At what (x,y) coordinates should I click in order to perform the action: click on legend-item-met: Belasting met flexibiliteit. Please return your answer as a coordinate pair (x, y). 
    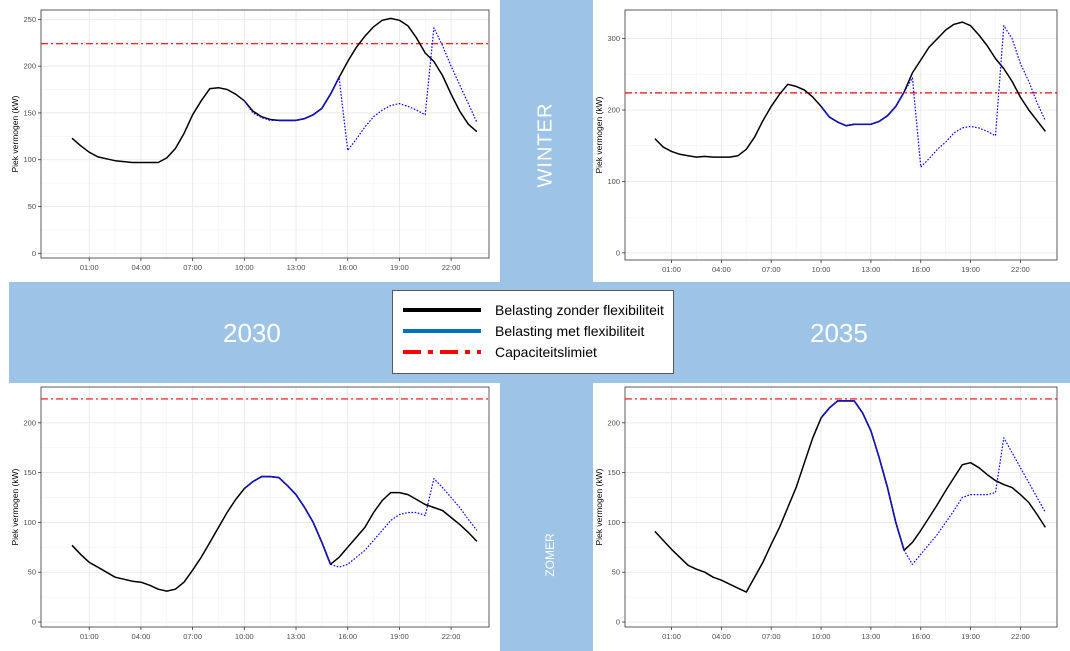
    Looking at the image, I should click on (523, 331).